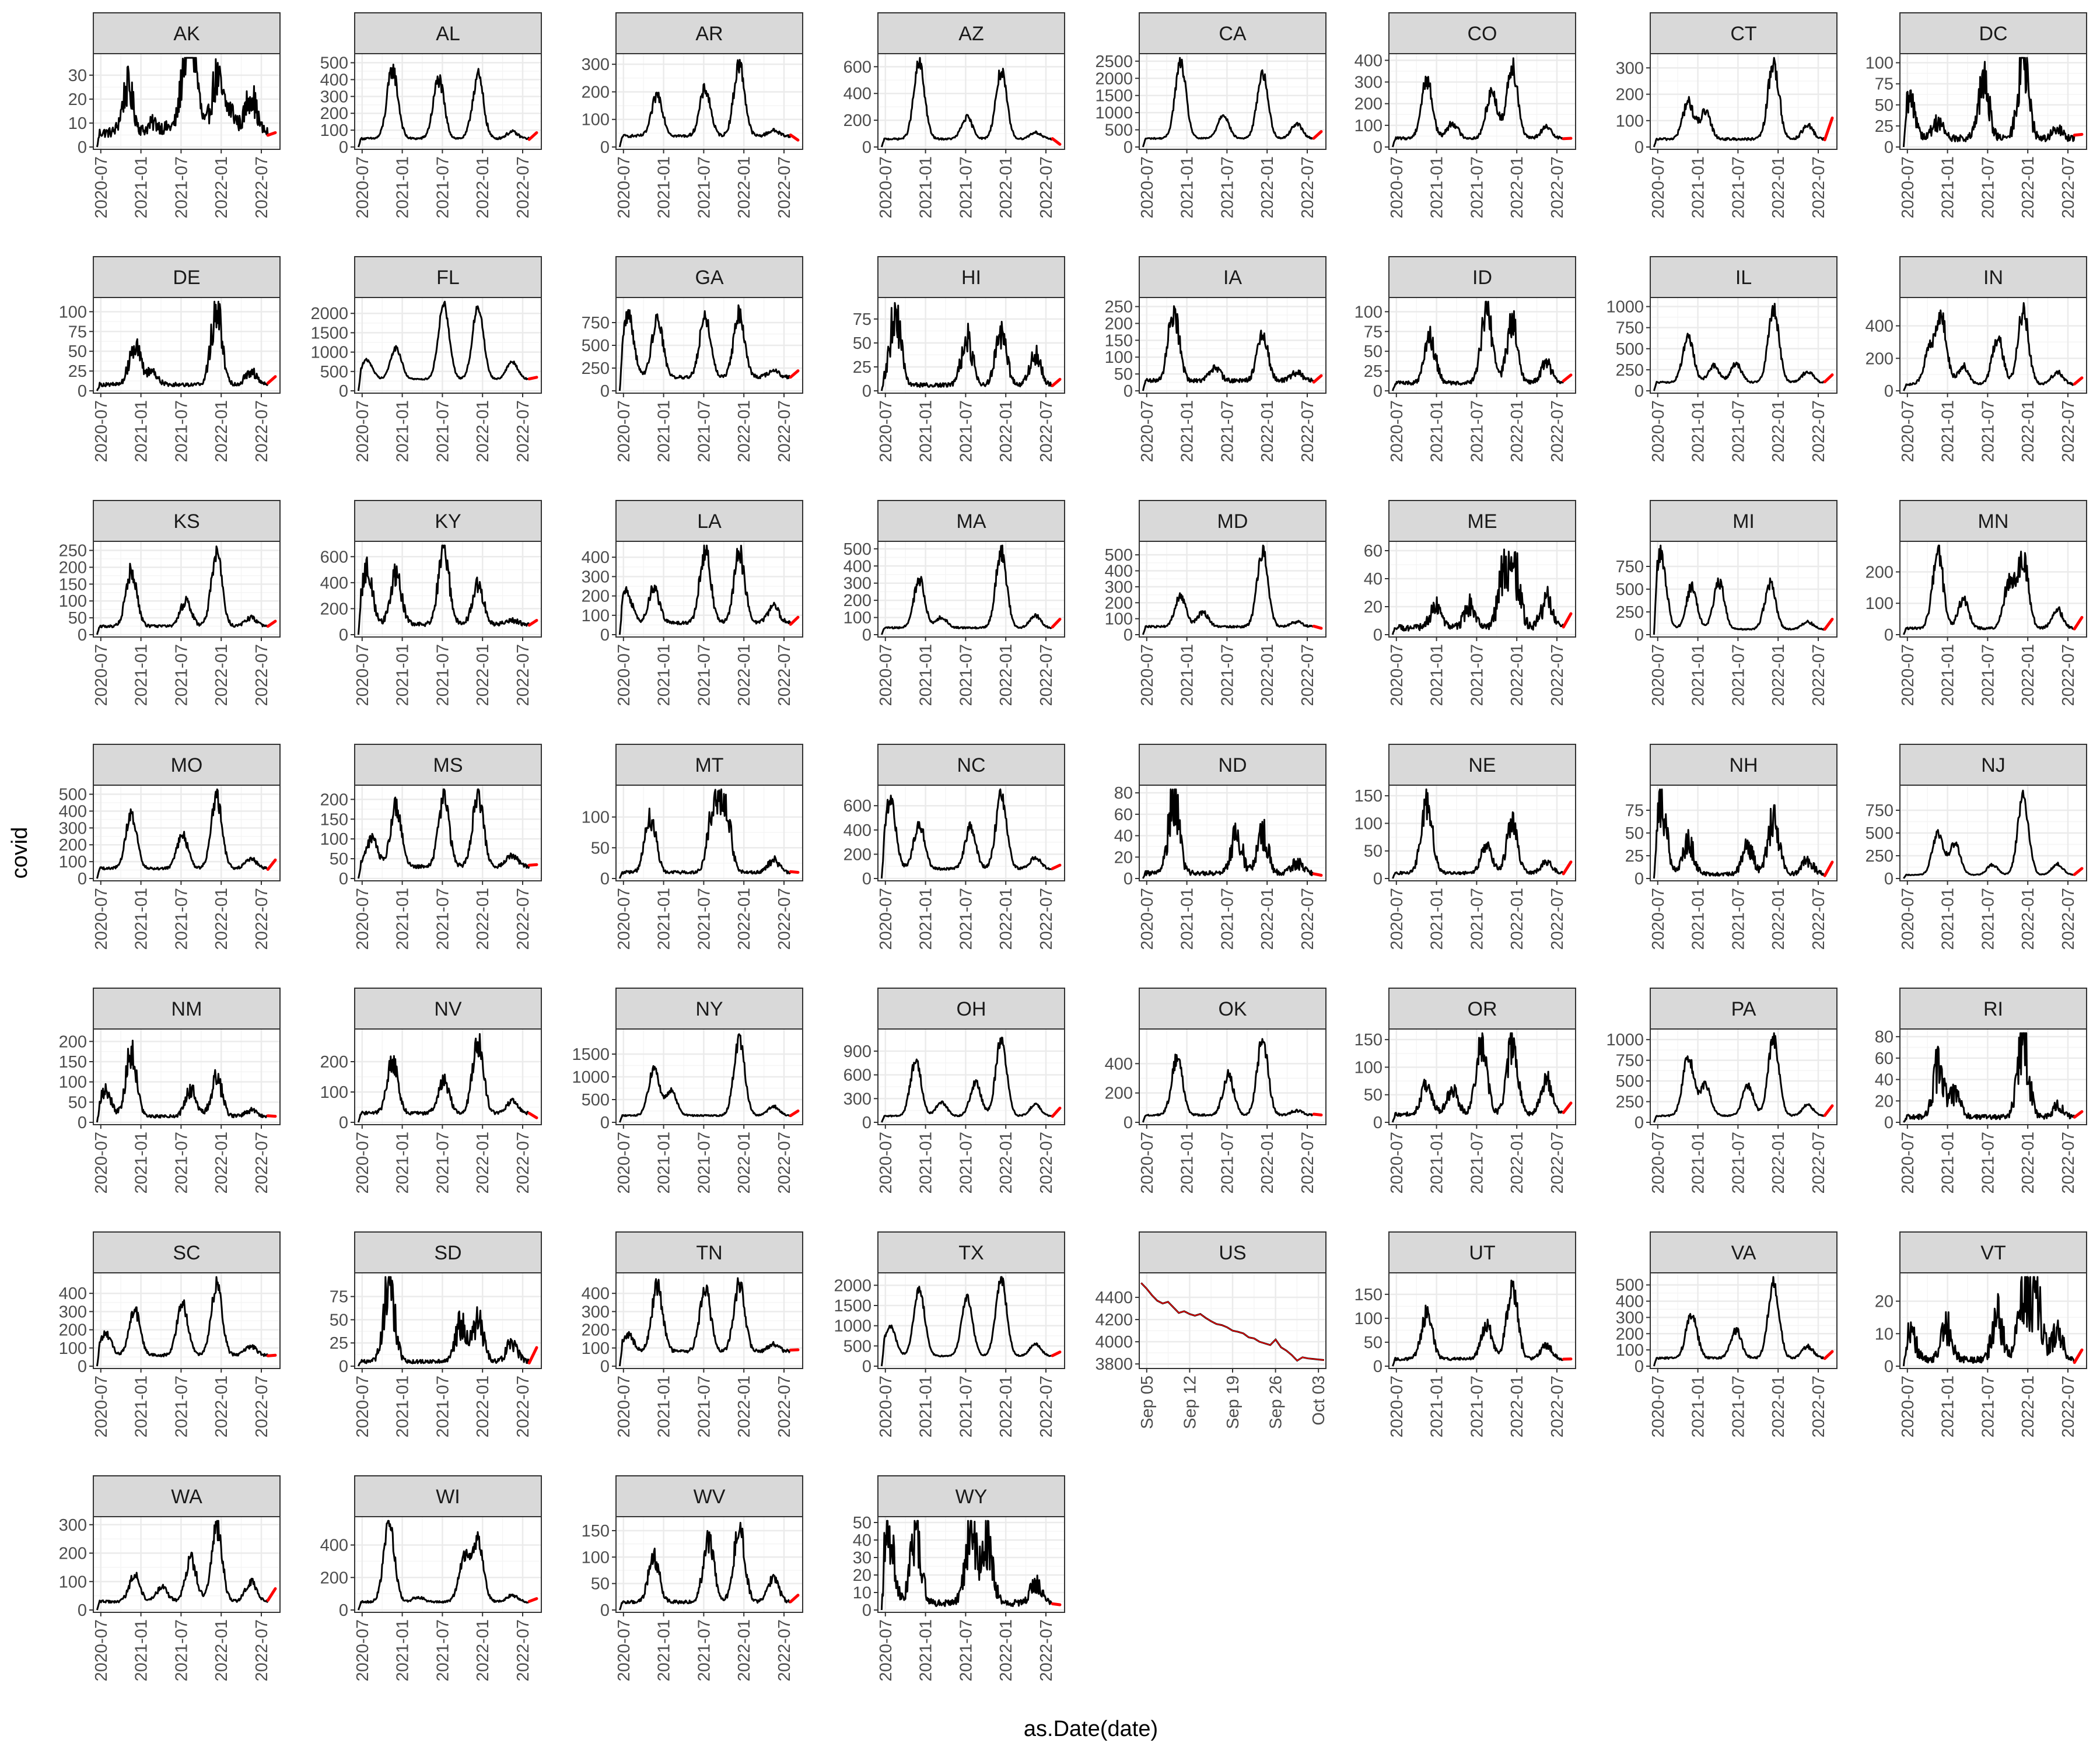  I want to click on y-tick-label: 25, so click(1634, 856).